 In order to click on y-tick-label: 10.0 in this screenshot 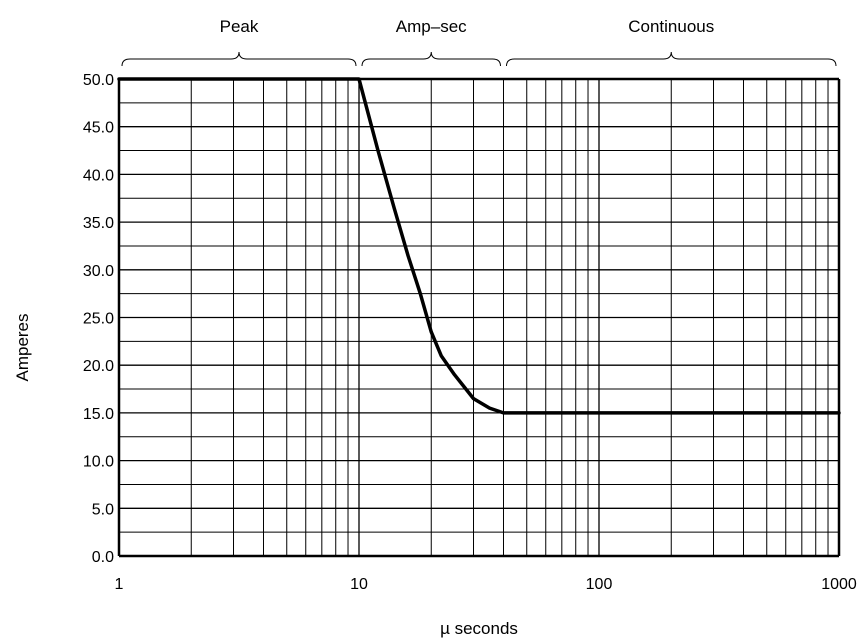, I will do `click(98, 462)`.